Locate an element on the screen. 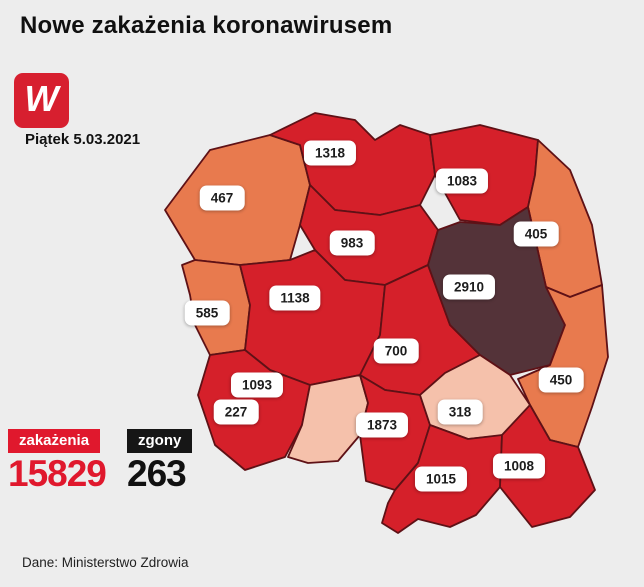  date-label: Piątek 5.03.2021 is located at coordinates (83, 139).